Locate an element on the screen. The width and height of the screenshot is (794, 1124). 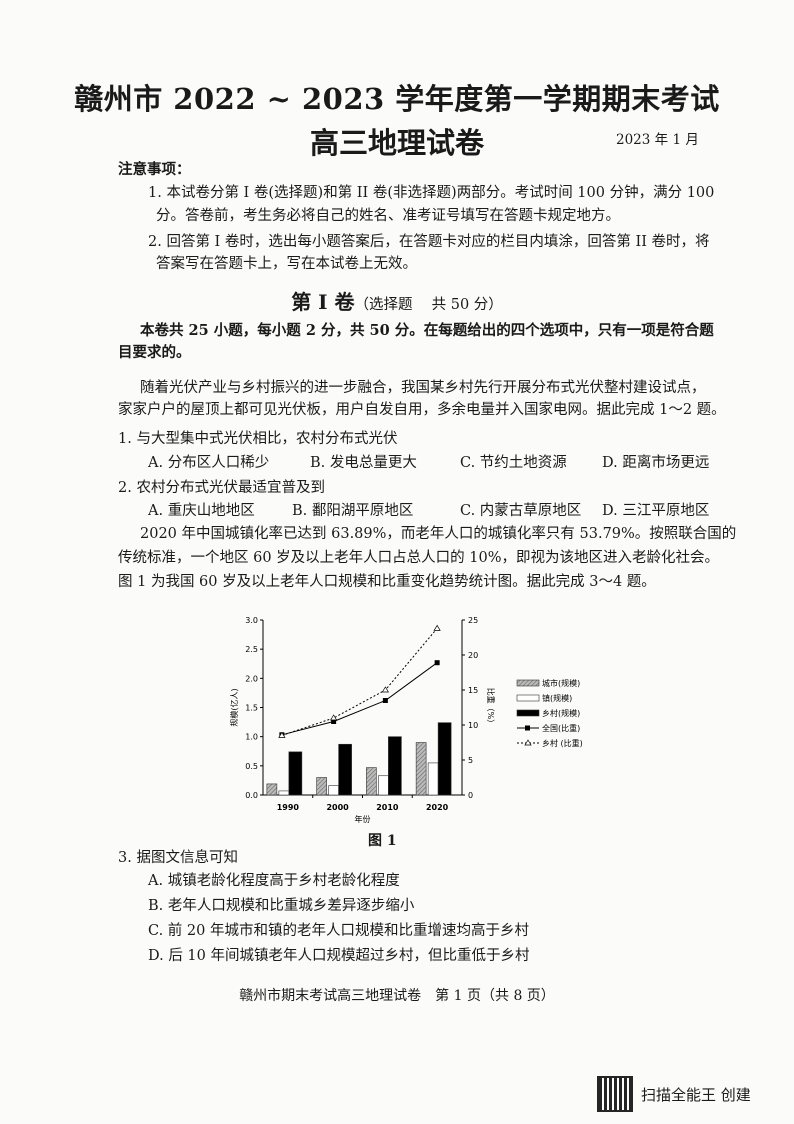
q1-stem: 1. 与大型集中式光伏相比，农村分布式光伏 is located at coordinates (258, 439).